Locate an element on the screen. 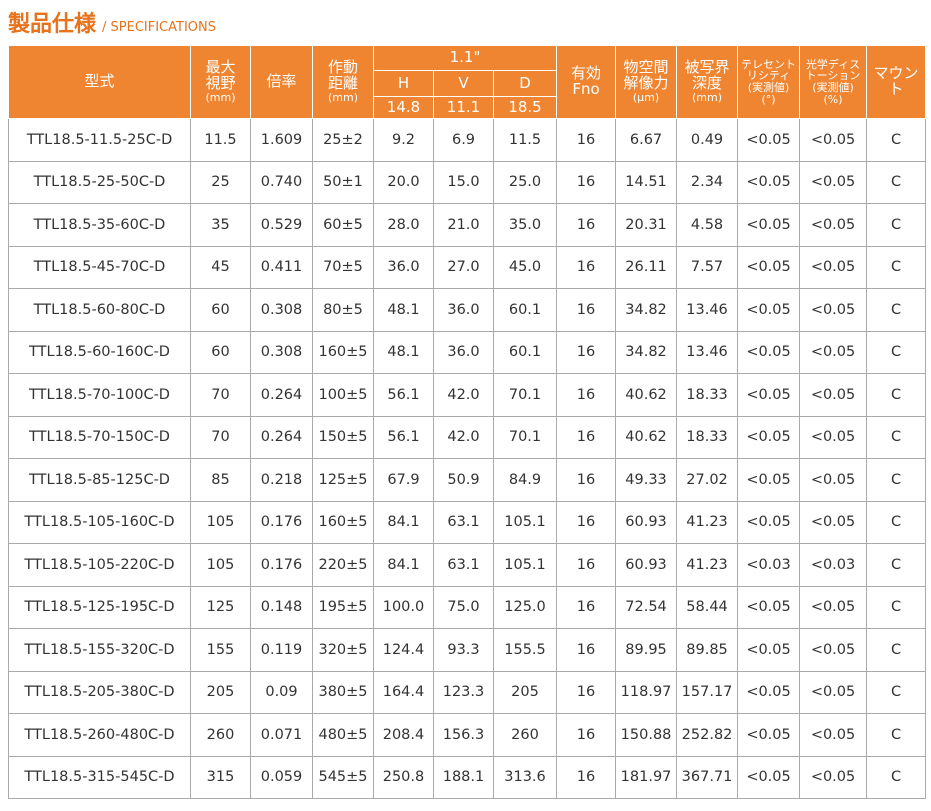 The image size is (931, 811). table-cell: 25 is located at coordinates (220, 182).